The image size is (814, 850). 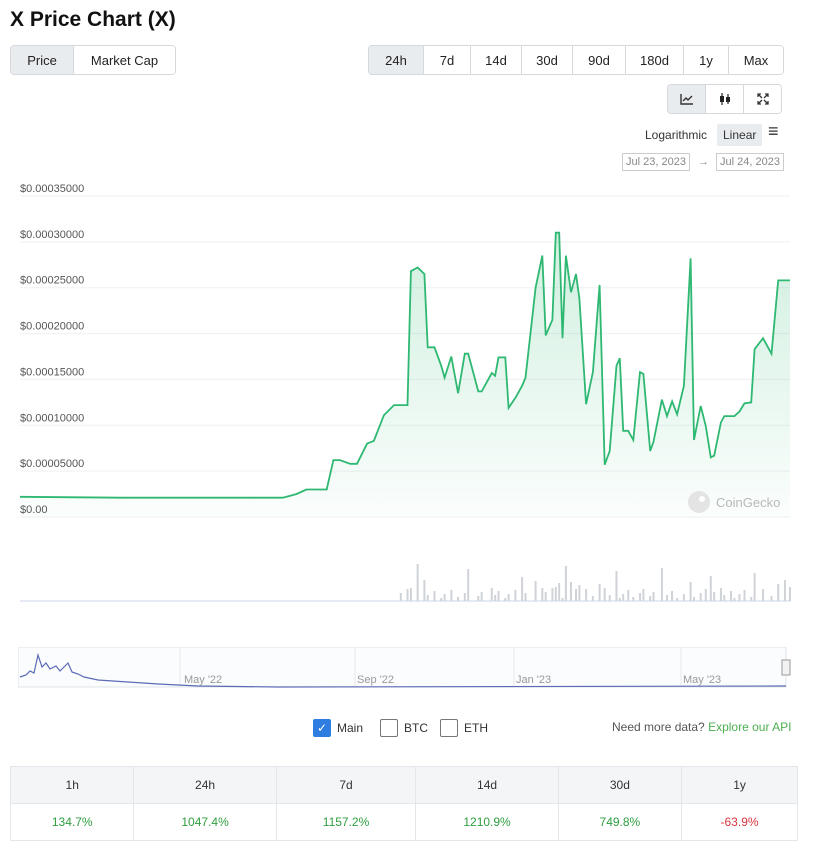 I want to click on y-tick-label: $0.00020000, so click(x=52, y=327).